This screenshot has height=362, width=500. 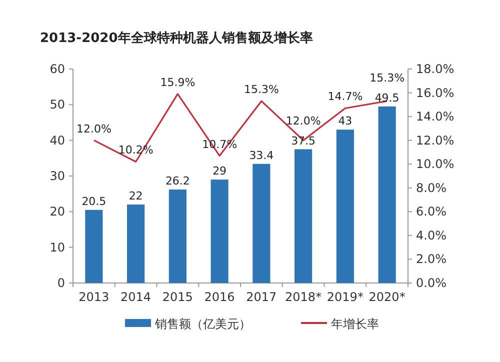 I want to click on y2-tick-label: 14.0%, so click(x=435, y=117).